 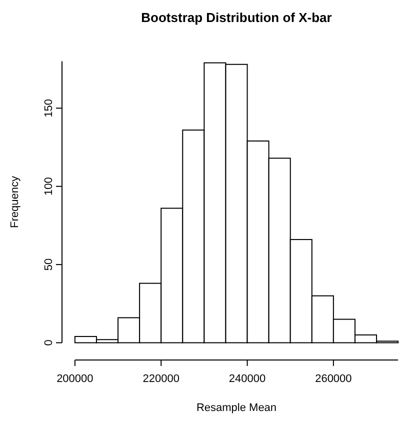 I want to click on y-tick-label: 100, so click(x=49, y=186).